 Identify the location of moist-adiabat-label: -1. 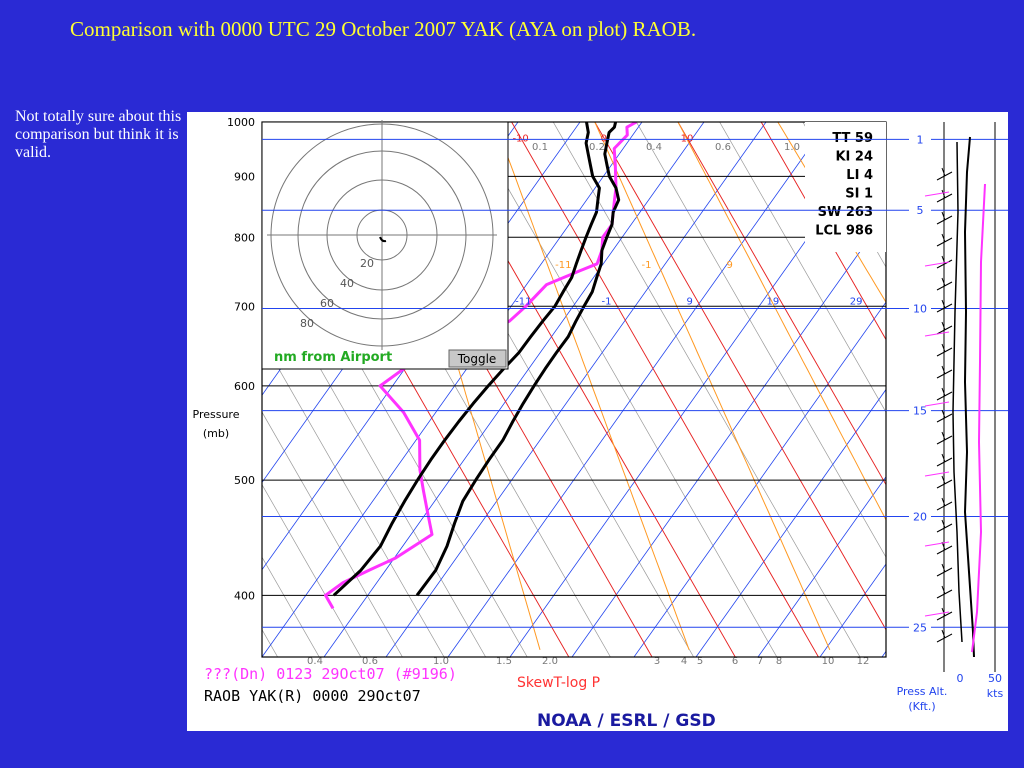
(646, 265).